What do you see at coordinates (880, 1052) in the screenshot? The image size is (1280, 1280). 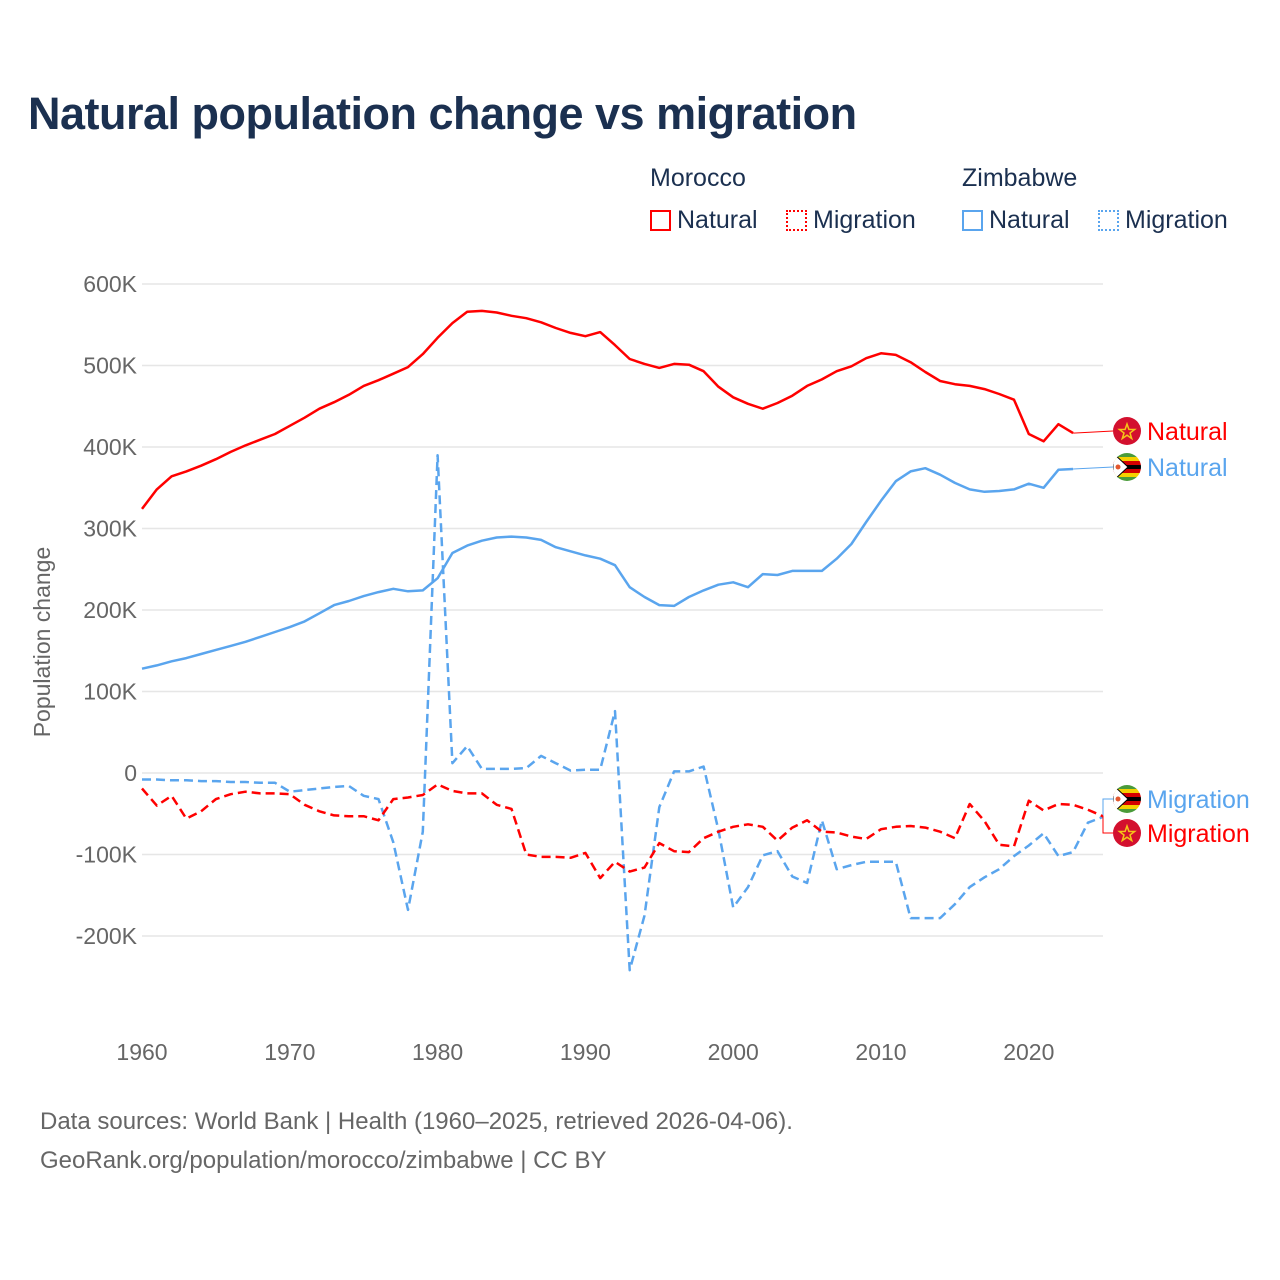 I see `x-tick-label: 2010` at bounding box center [880, 1052].